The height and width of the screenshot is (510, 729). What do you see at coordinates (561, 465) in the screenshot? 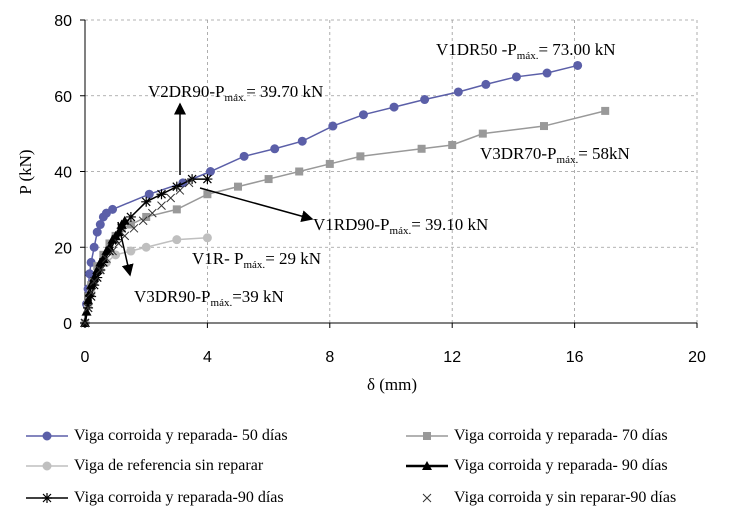
I see `legend-label: Viga corroida y reparada- 90 días` at bounding box center [561, 465].